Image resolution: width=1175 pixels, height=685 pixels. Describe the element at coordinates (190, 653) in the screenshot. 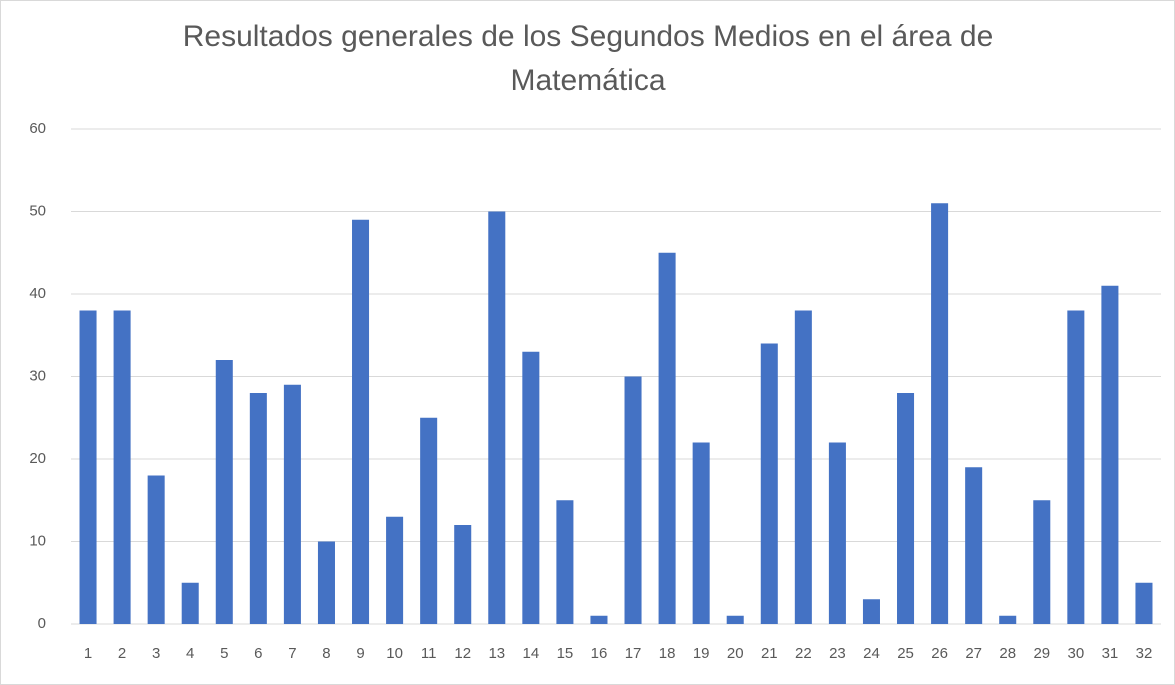

I see `x-tick-label: 4` at that location.